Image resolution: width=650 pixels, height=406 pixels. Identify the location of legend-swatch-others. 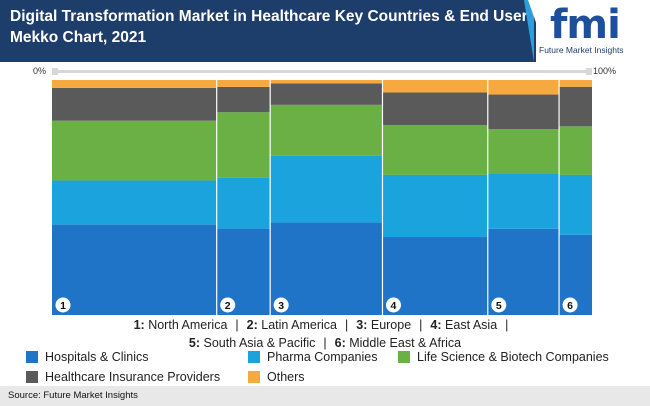
(254, 377).